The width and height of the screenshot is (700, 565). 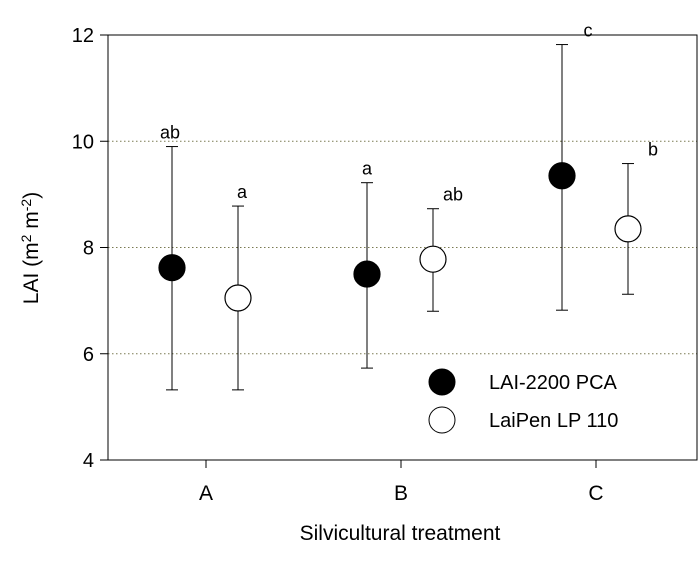 I want to click on point-s0-a, so click(x=172, y=268).